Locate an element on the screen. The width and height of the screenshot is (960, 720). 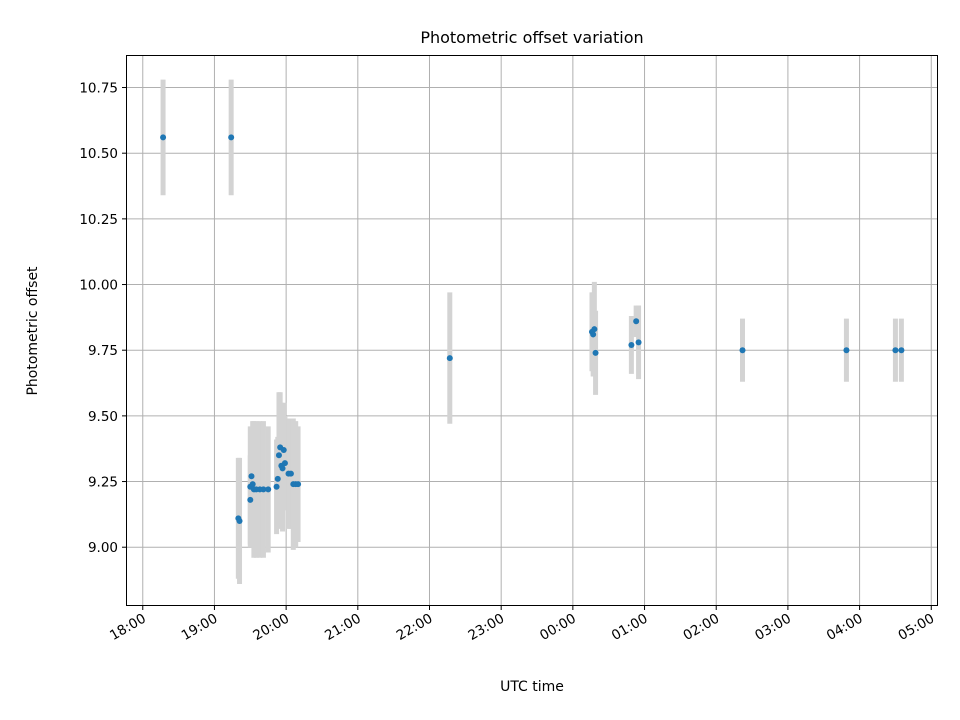
x-tick-label: 21:00 is located at coordinates (343, 627).